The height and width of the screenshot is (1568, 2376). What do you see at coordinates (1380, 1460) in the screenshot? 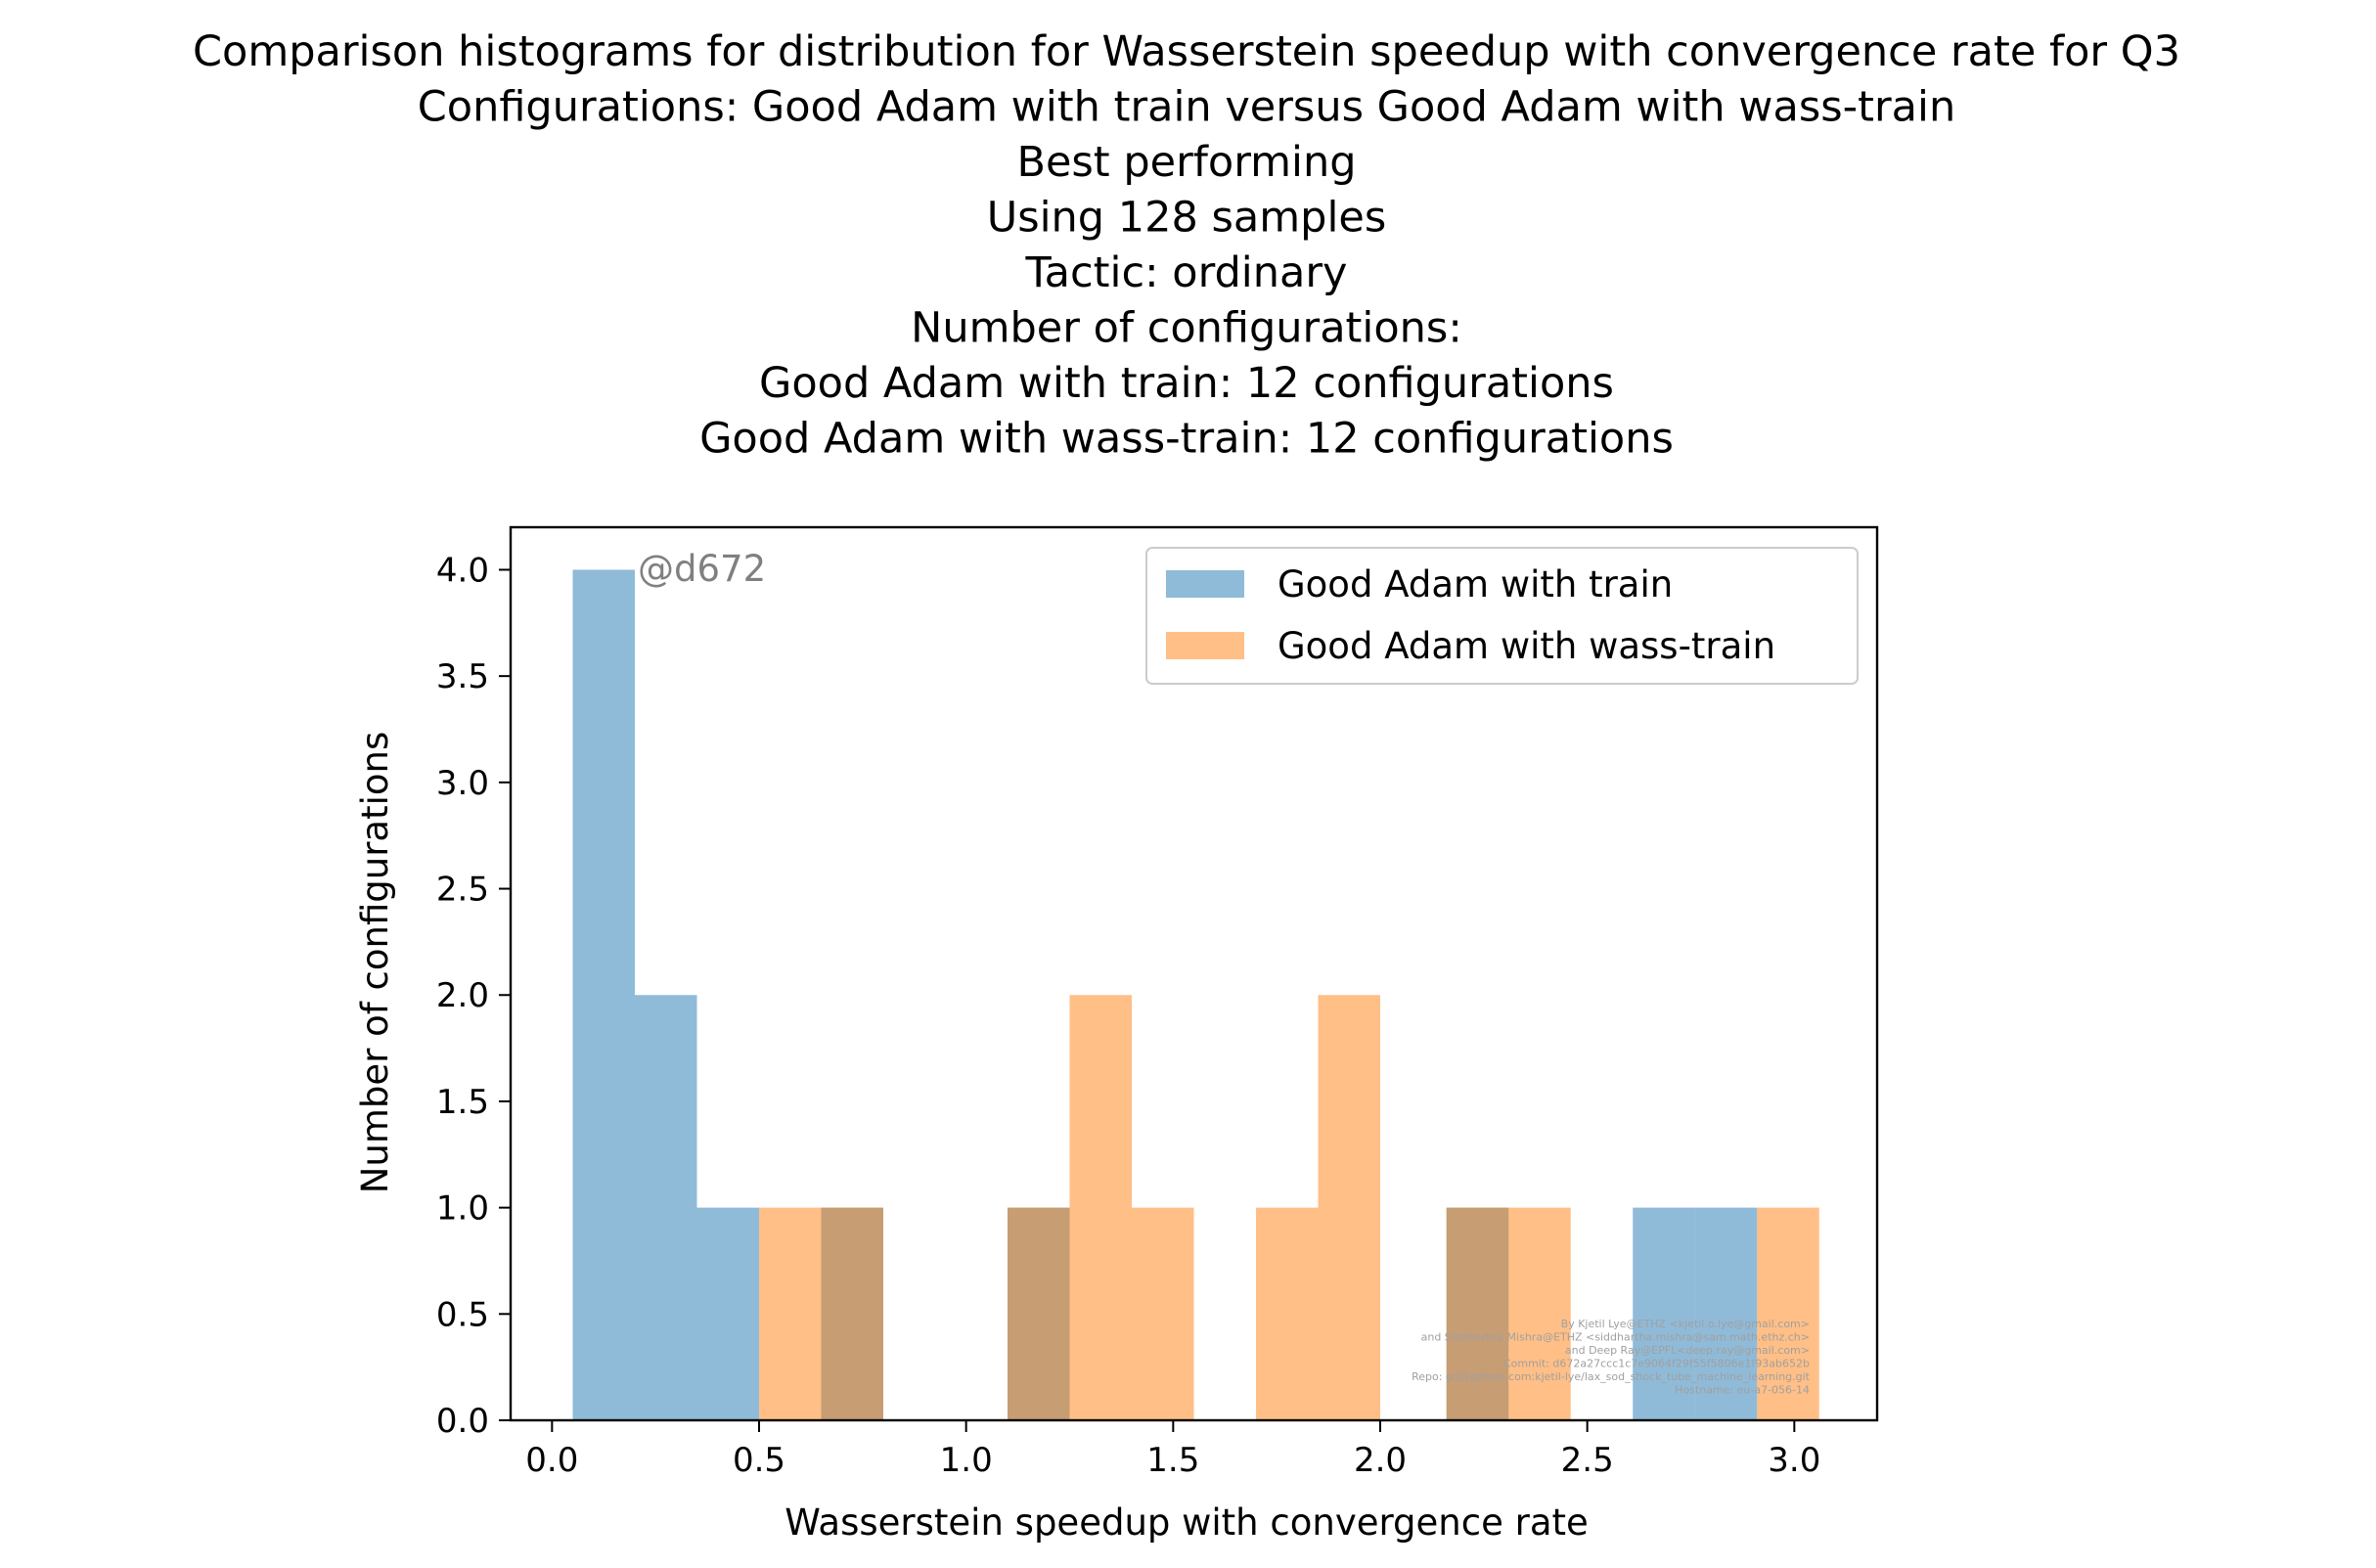
I see `x-tick-label: 2.0` at bounding box center [1380, 1460].